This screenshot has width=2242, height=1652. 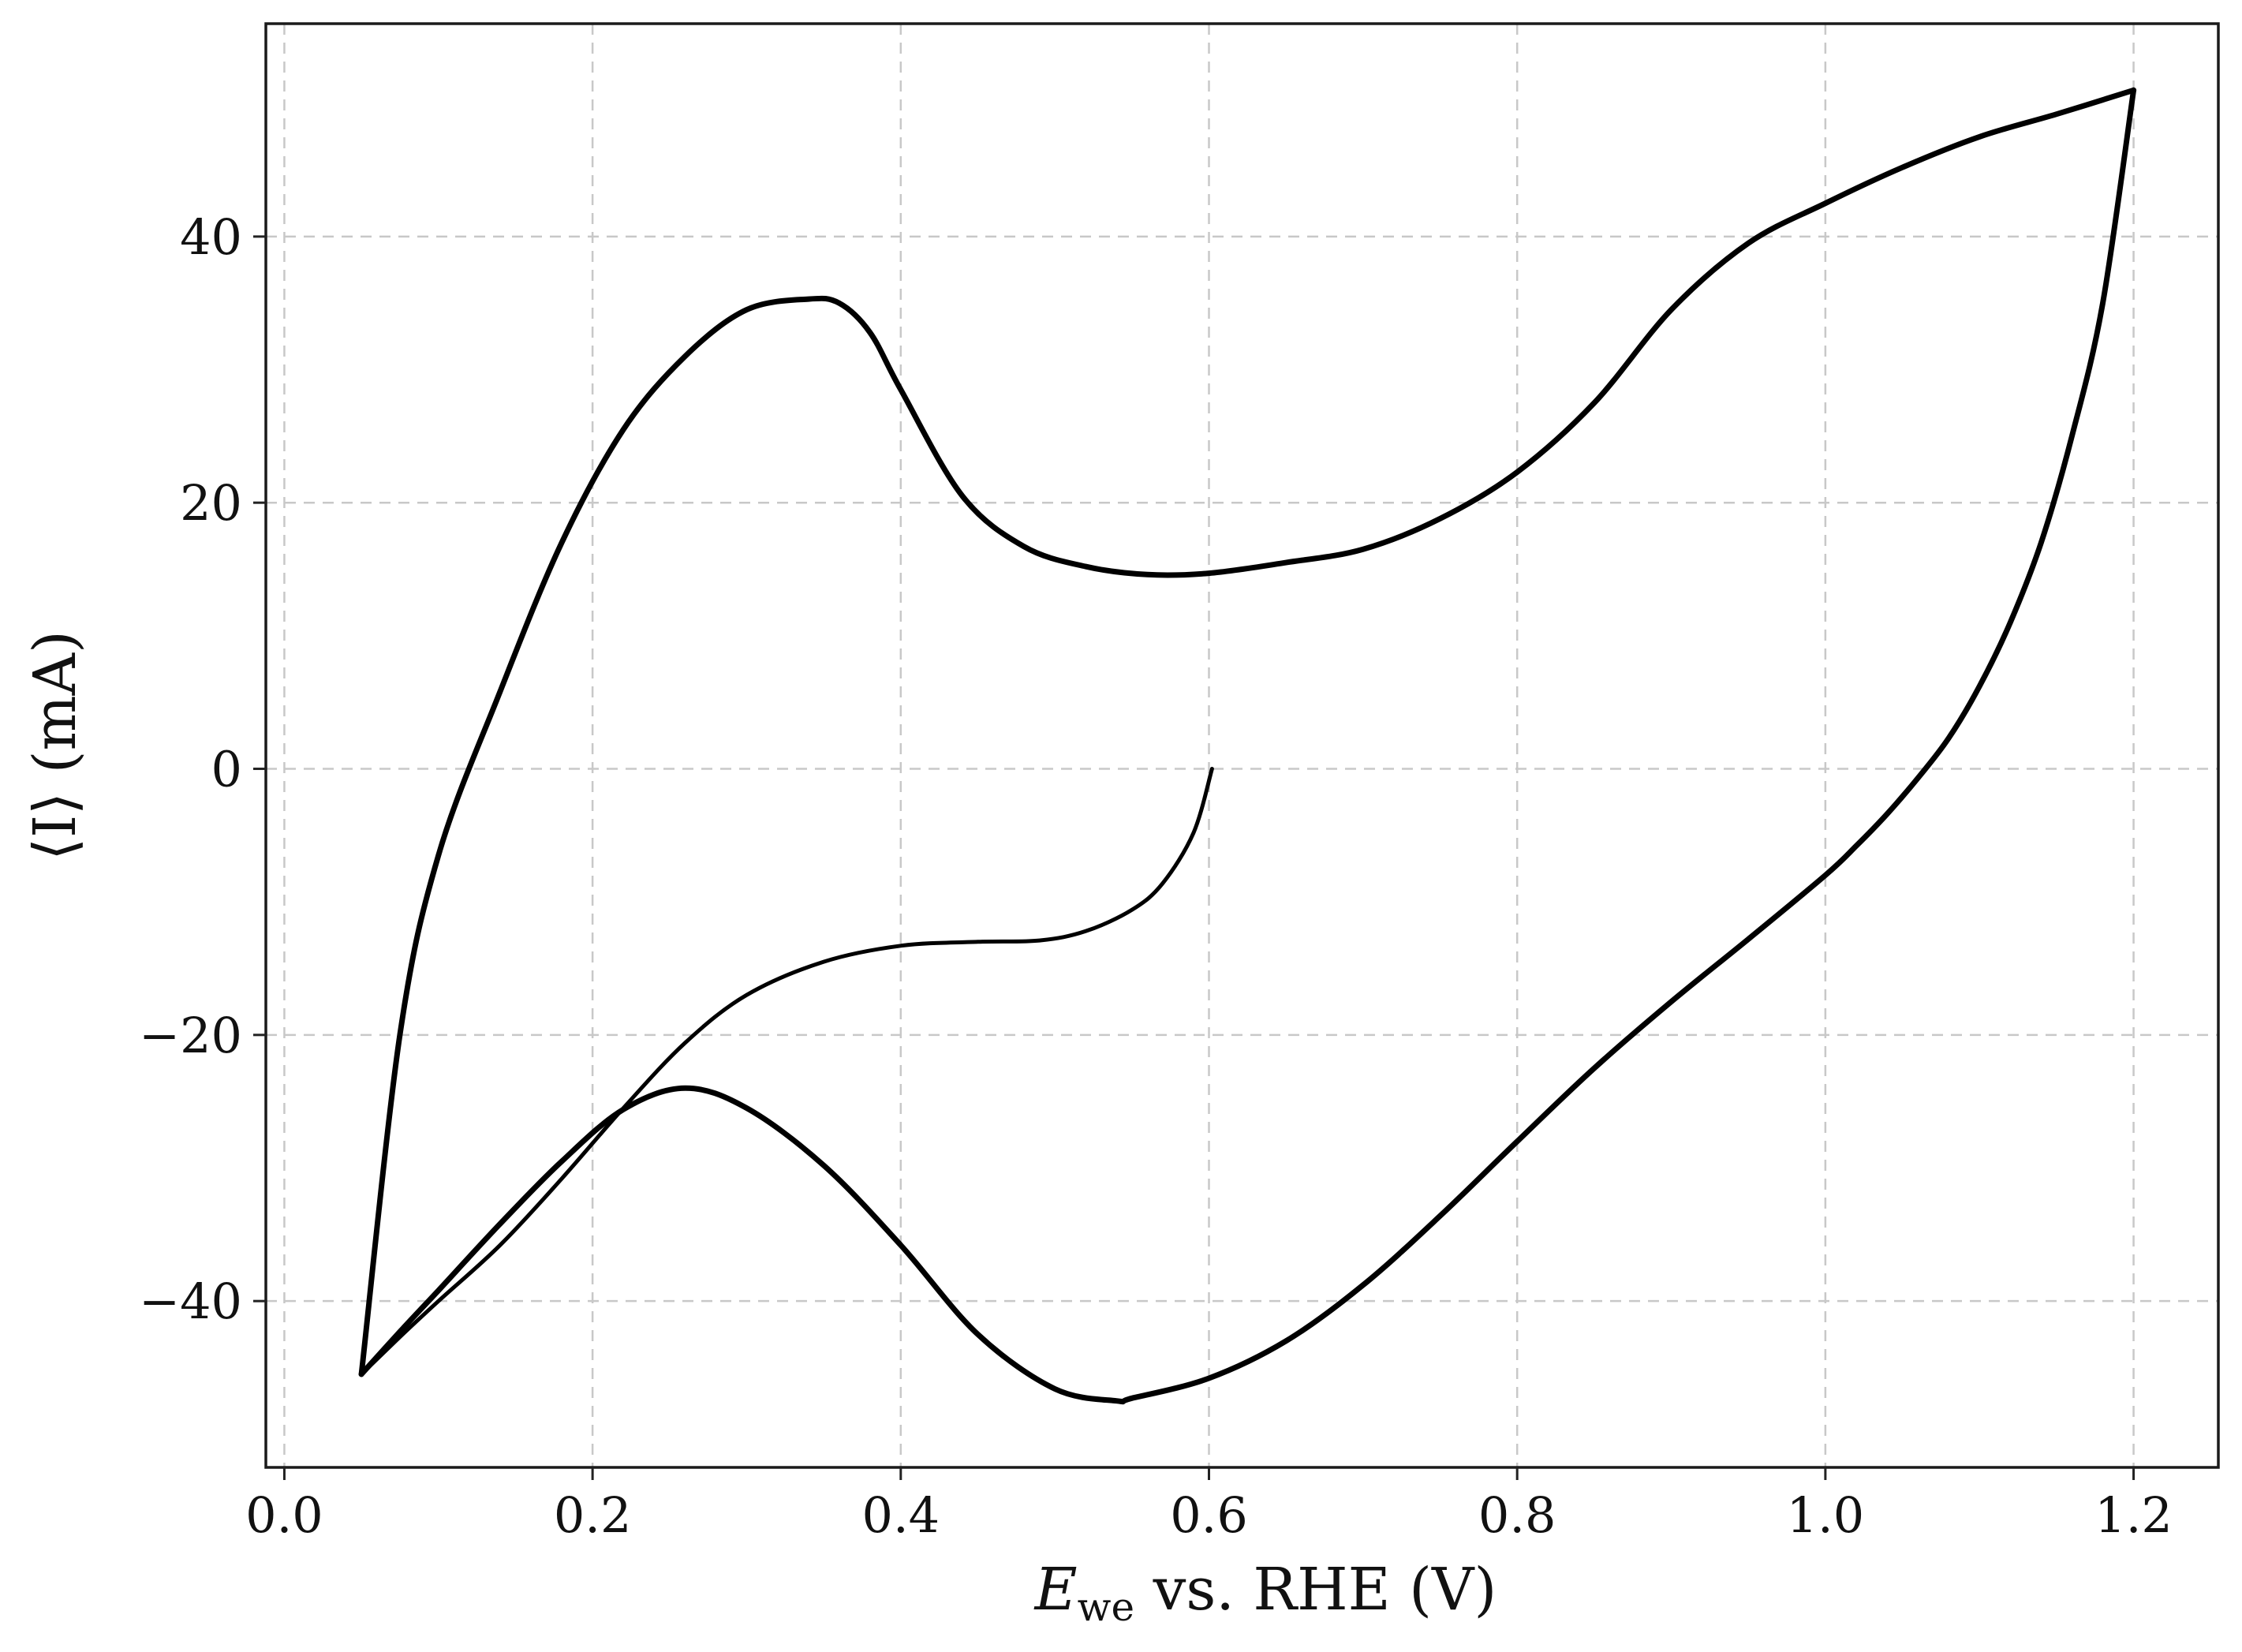 I want to click on x-axis-label-main: E, so click(x=1055, y=1590).